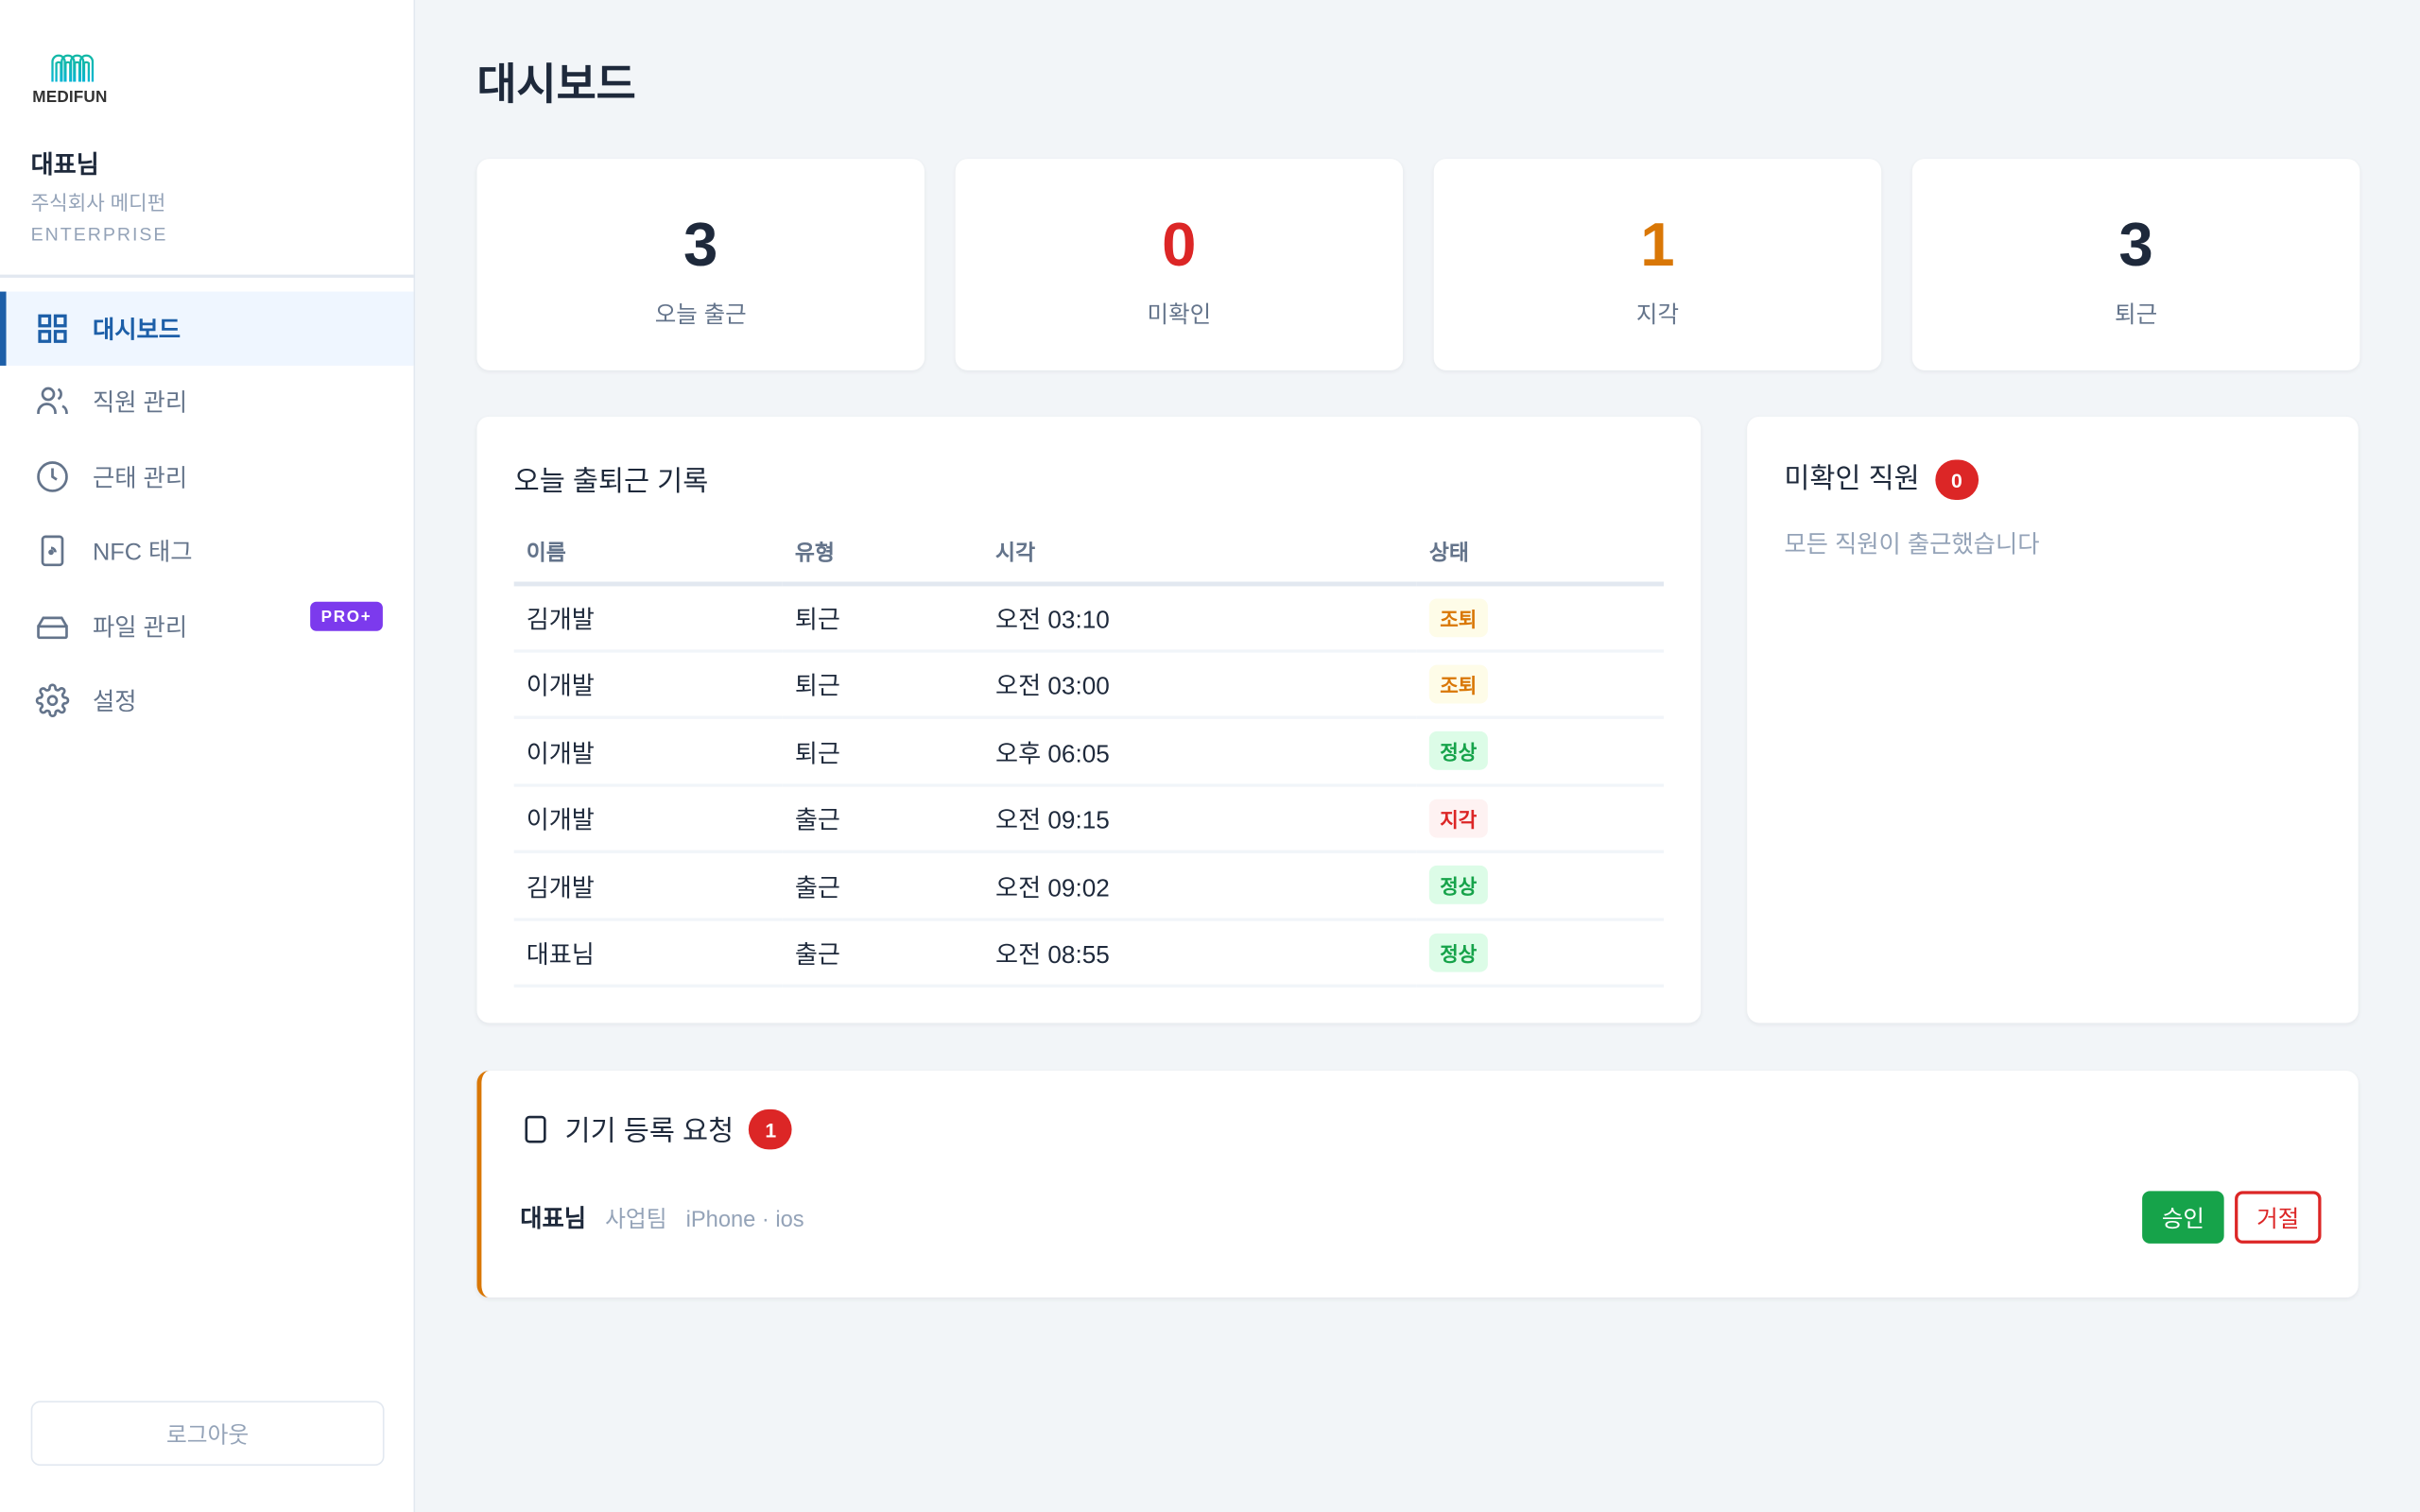 The image size is (2420, 1512). Describe the element at coordinates (52, 700) in the screenshot. I see `gear-icon` at that location.